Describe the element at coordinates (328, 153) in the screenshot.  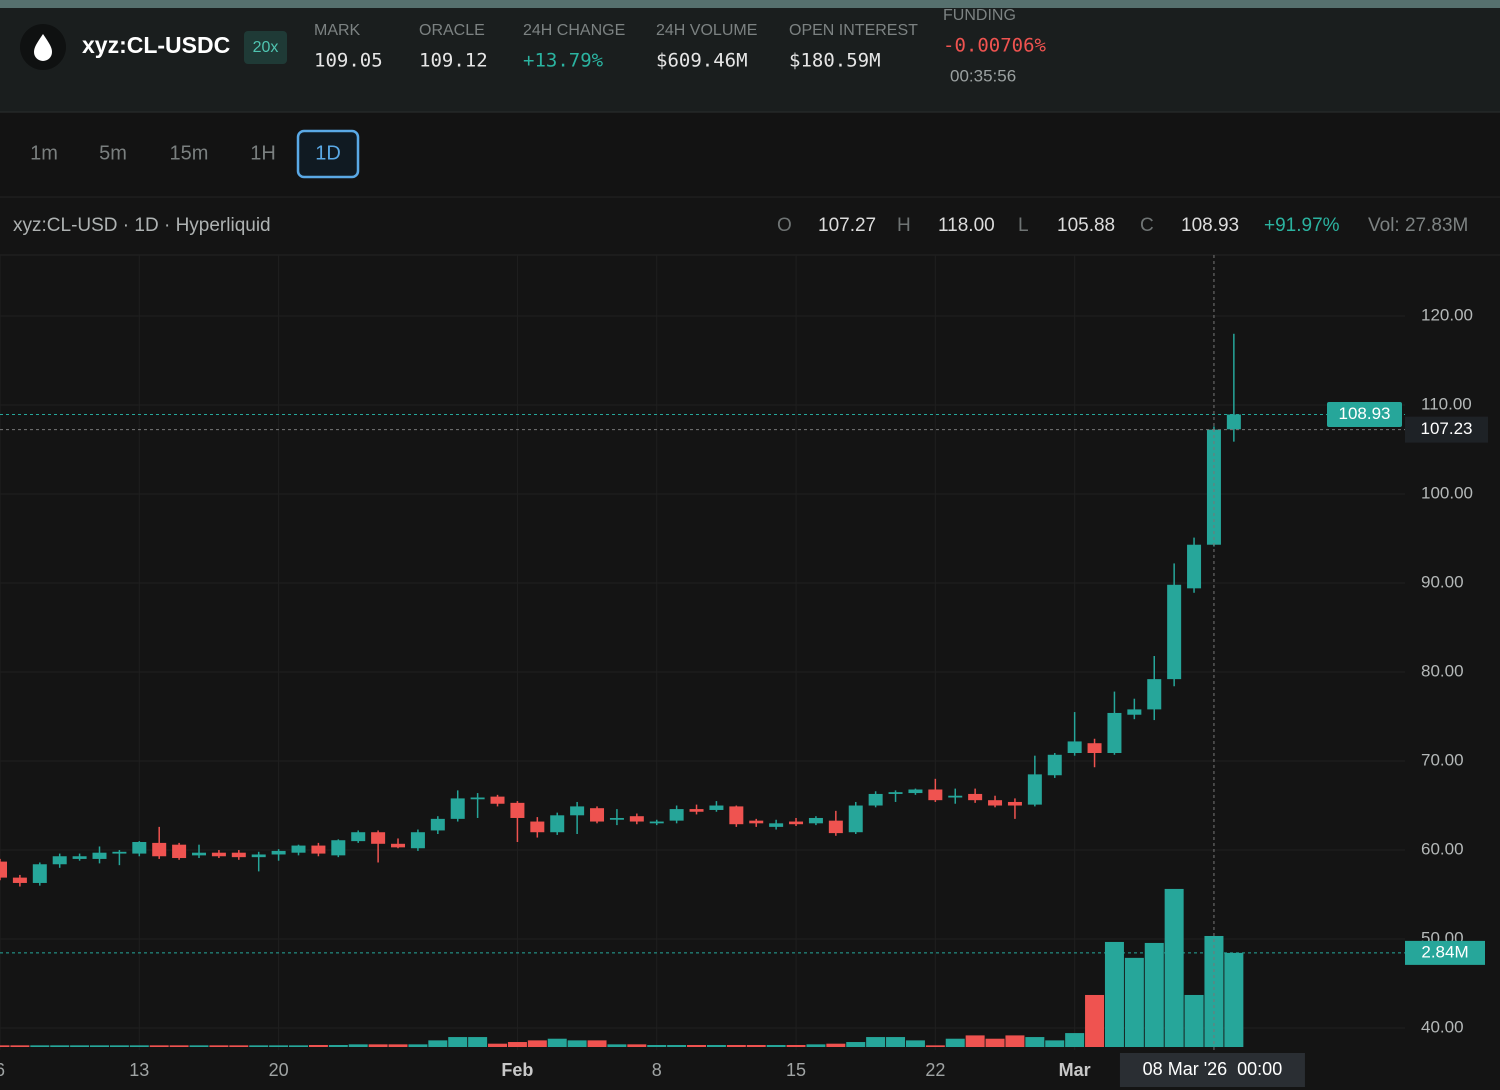
I see `timeframe: 1D` at that location.